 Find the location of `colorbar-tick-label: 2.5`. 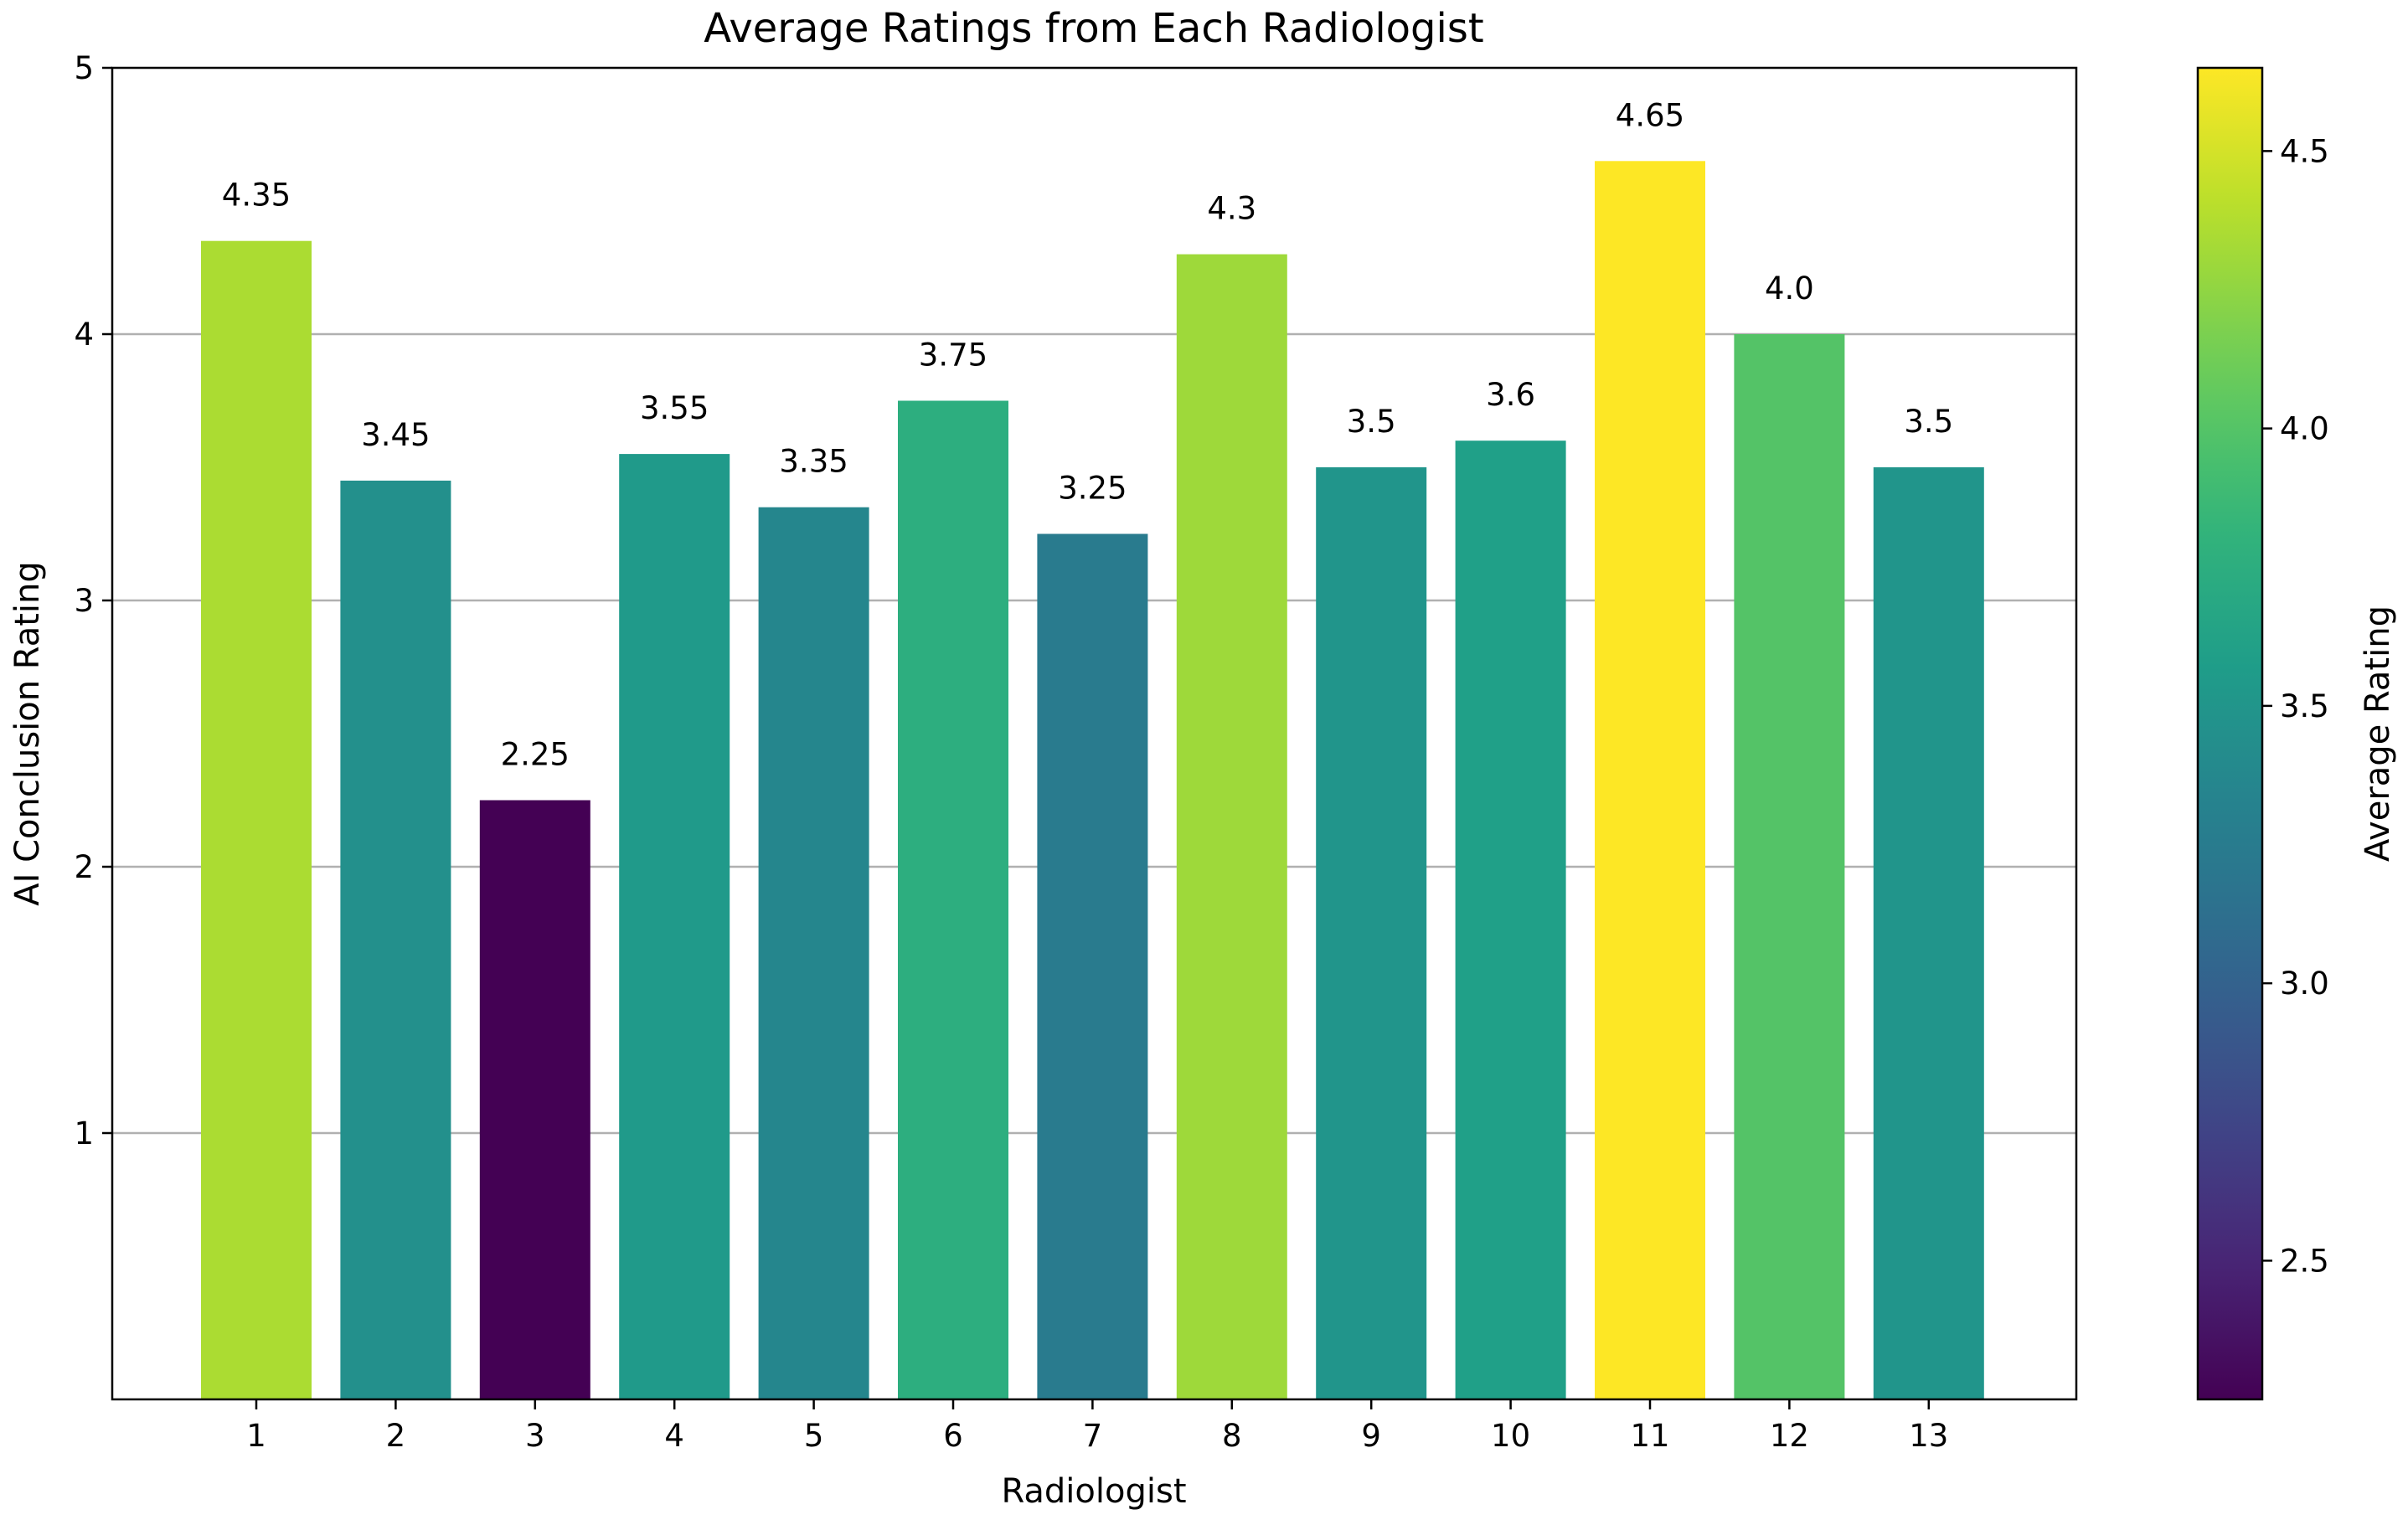

colorbar-tick-label: 2.5 is located at coordinates (2304, 1261).